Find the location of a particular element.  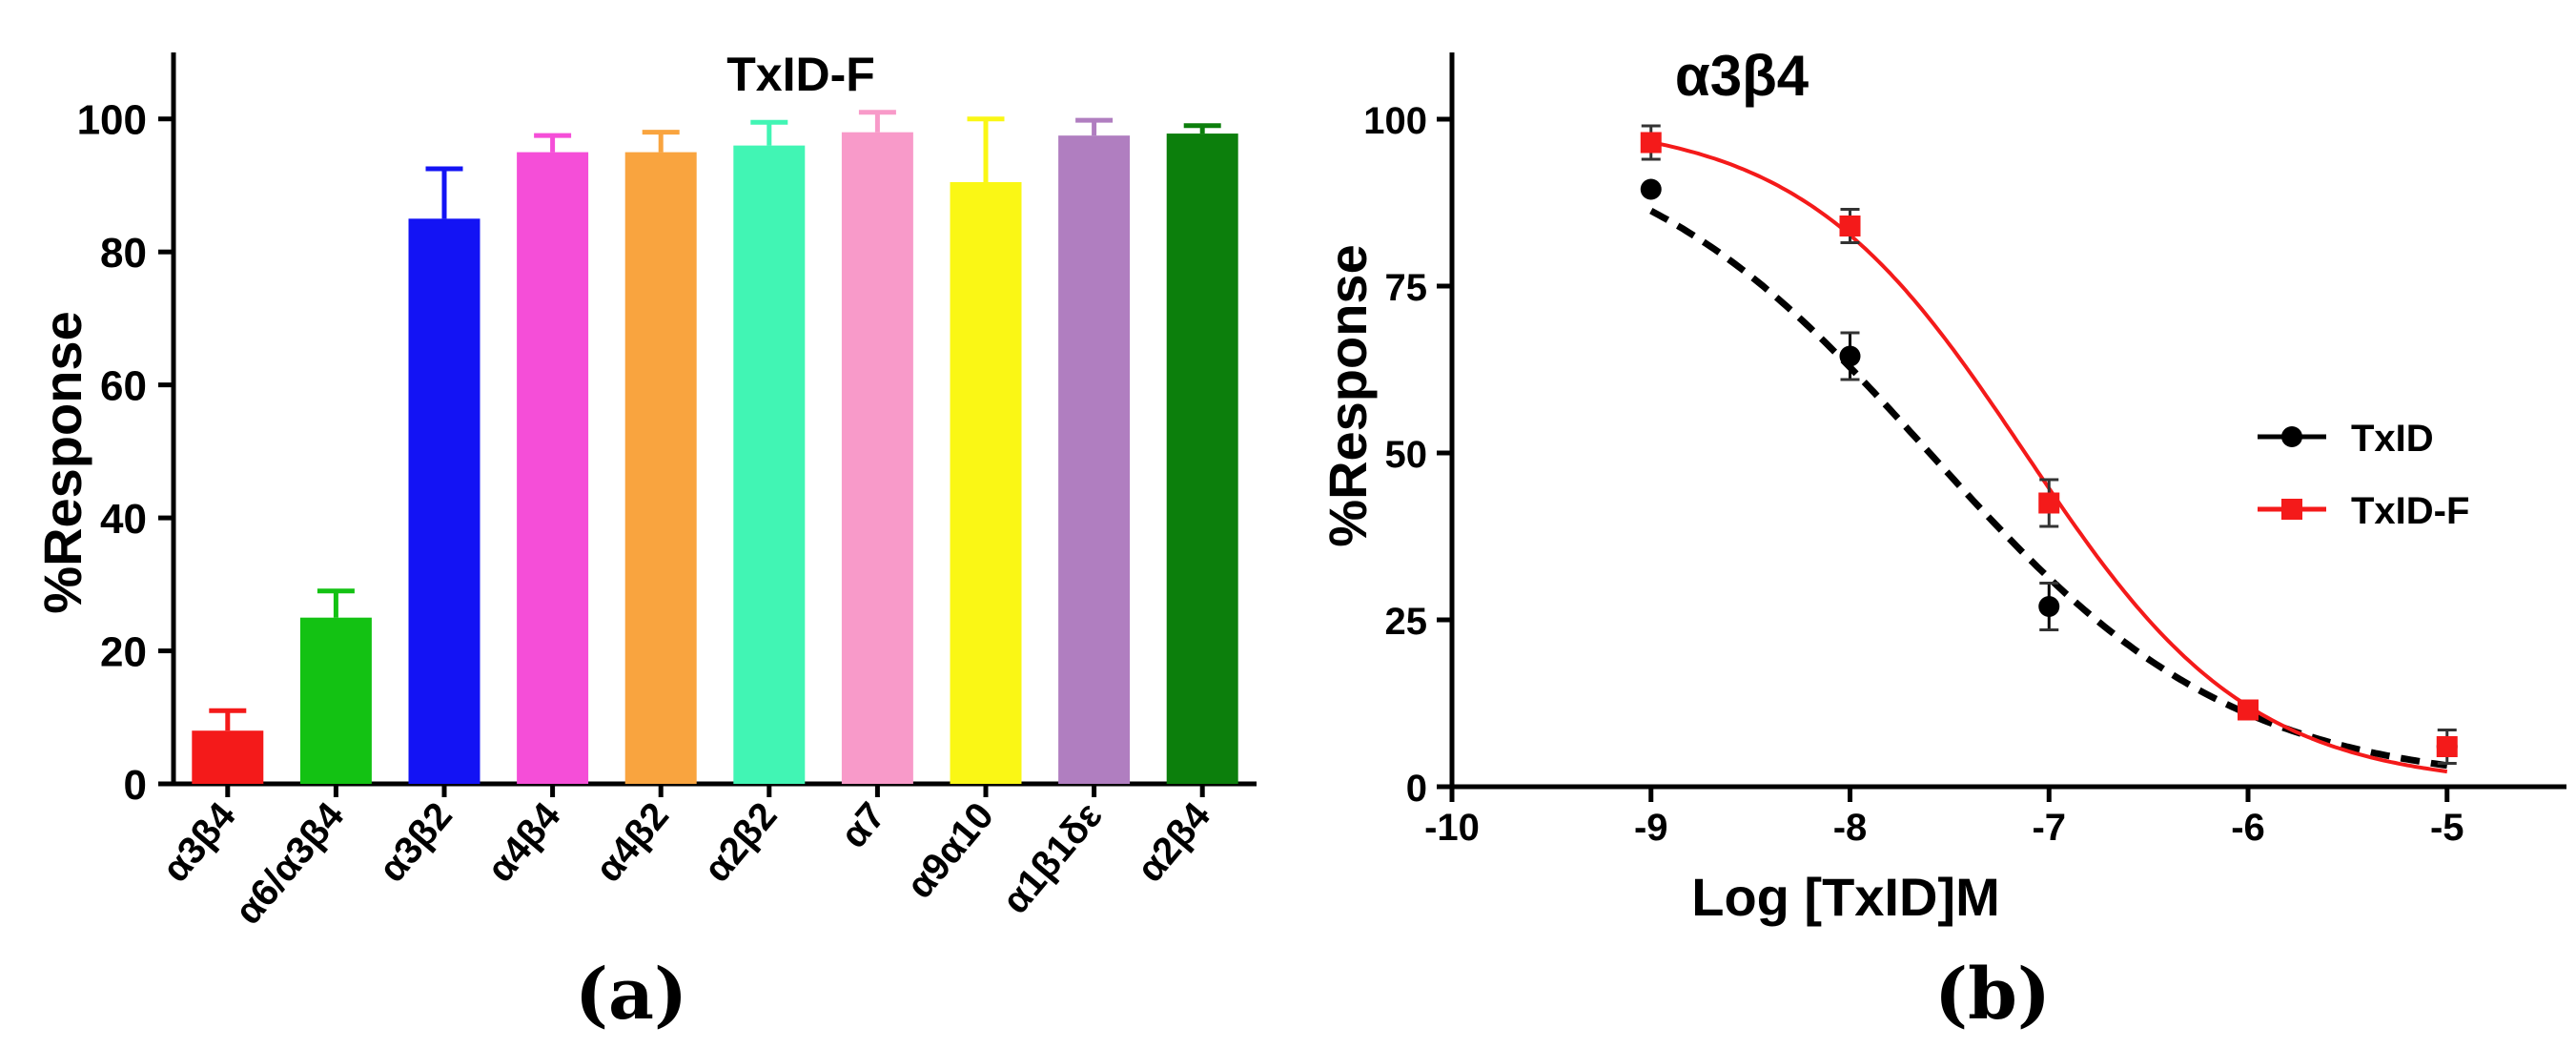

bar-chart-x-tick-label: α4β2 is located at coordinates (632, 843).